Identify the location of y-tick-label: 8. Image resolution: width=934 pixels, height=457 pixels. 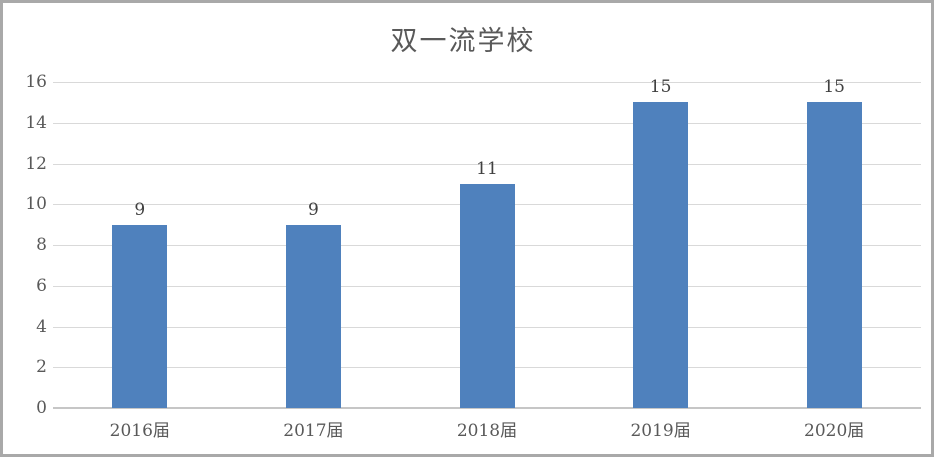
(41, 245).